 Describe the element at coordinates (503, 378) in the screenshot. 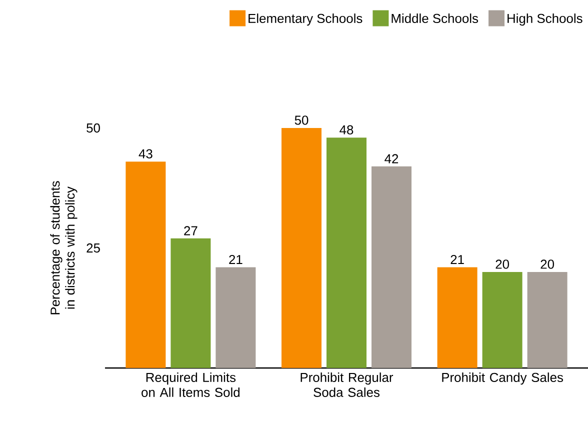

I see `x-tick-label: Prohibit Candy Sales` at that location.